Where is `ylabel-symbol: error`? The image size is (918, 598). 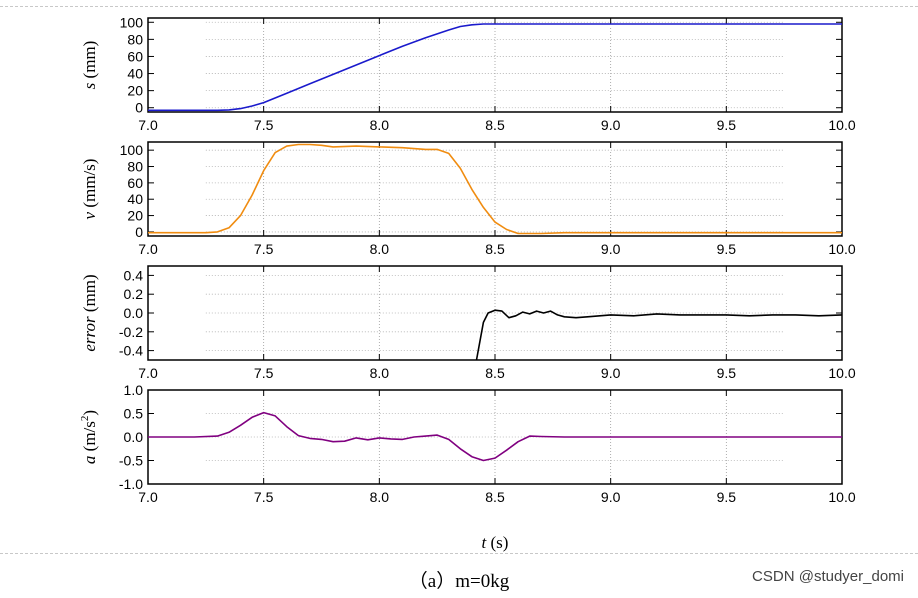 ylabel-symbol: error is located at coordinates (89, 334).